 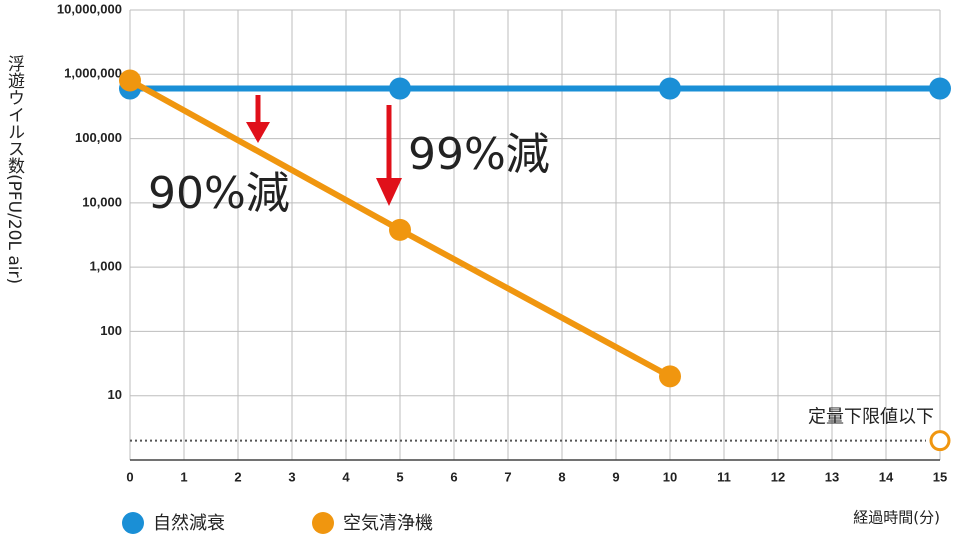 I want to click on limit-label: 定量下限値以下, so click(x=871, y=417).